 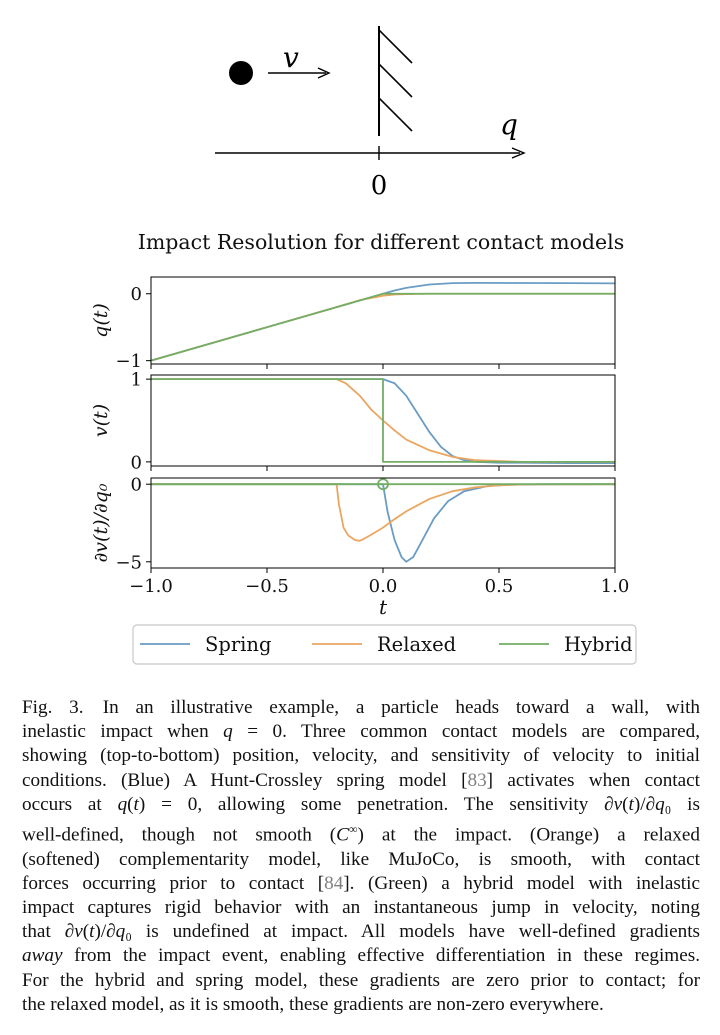 What do you see at coordinates (123, 732) in the screenshot?
I see `caption-text: inelastic impact when` at bounding box center [123, 732].